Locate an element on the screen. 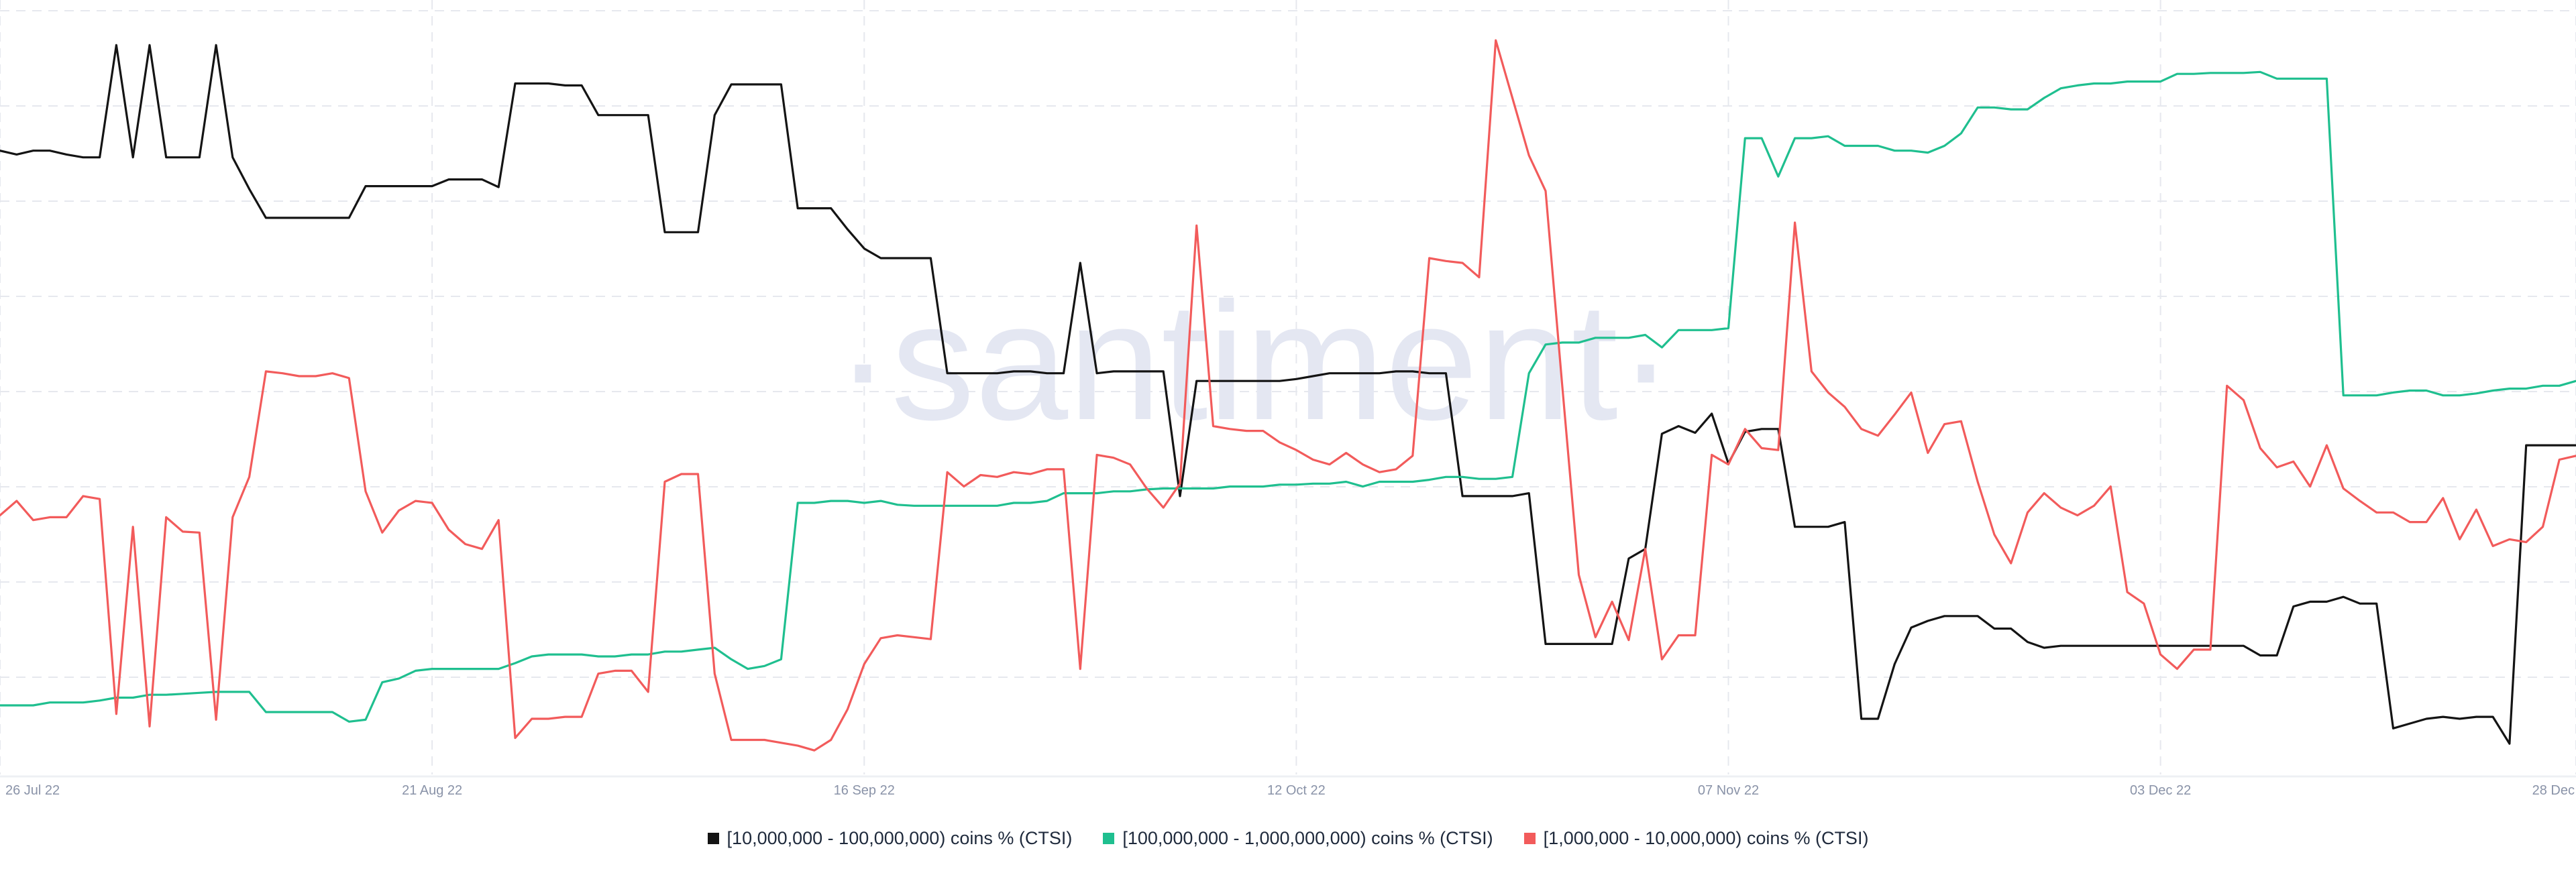  x-tick-label-3: 12 Oct 22 is located at coordinates (1296, 790).